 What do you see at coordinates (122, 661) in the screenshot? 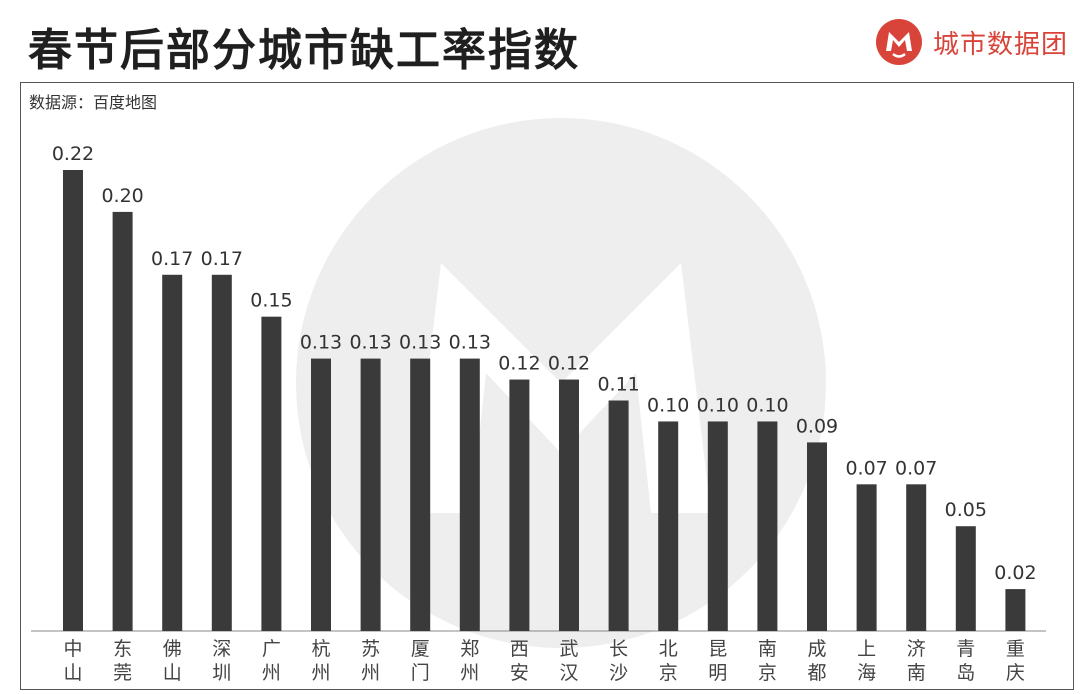
I see `category-label: 东莞` at bounding box center [122, 661].